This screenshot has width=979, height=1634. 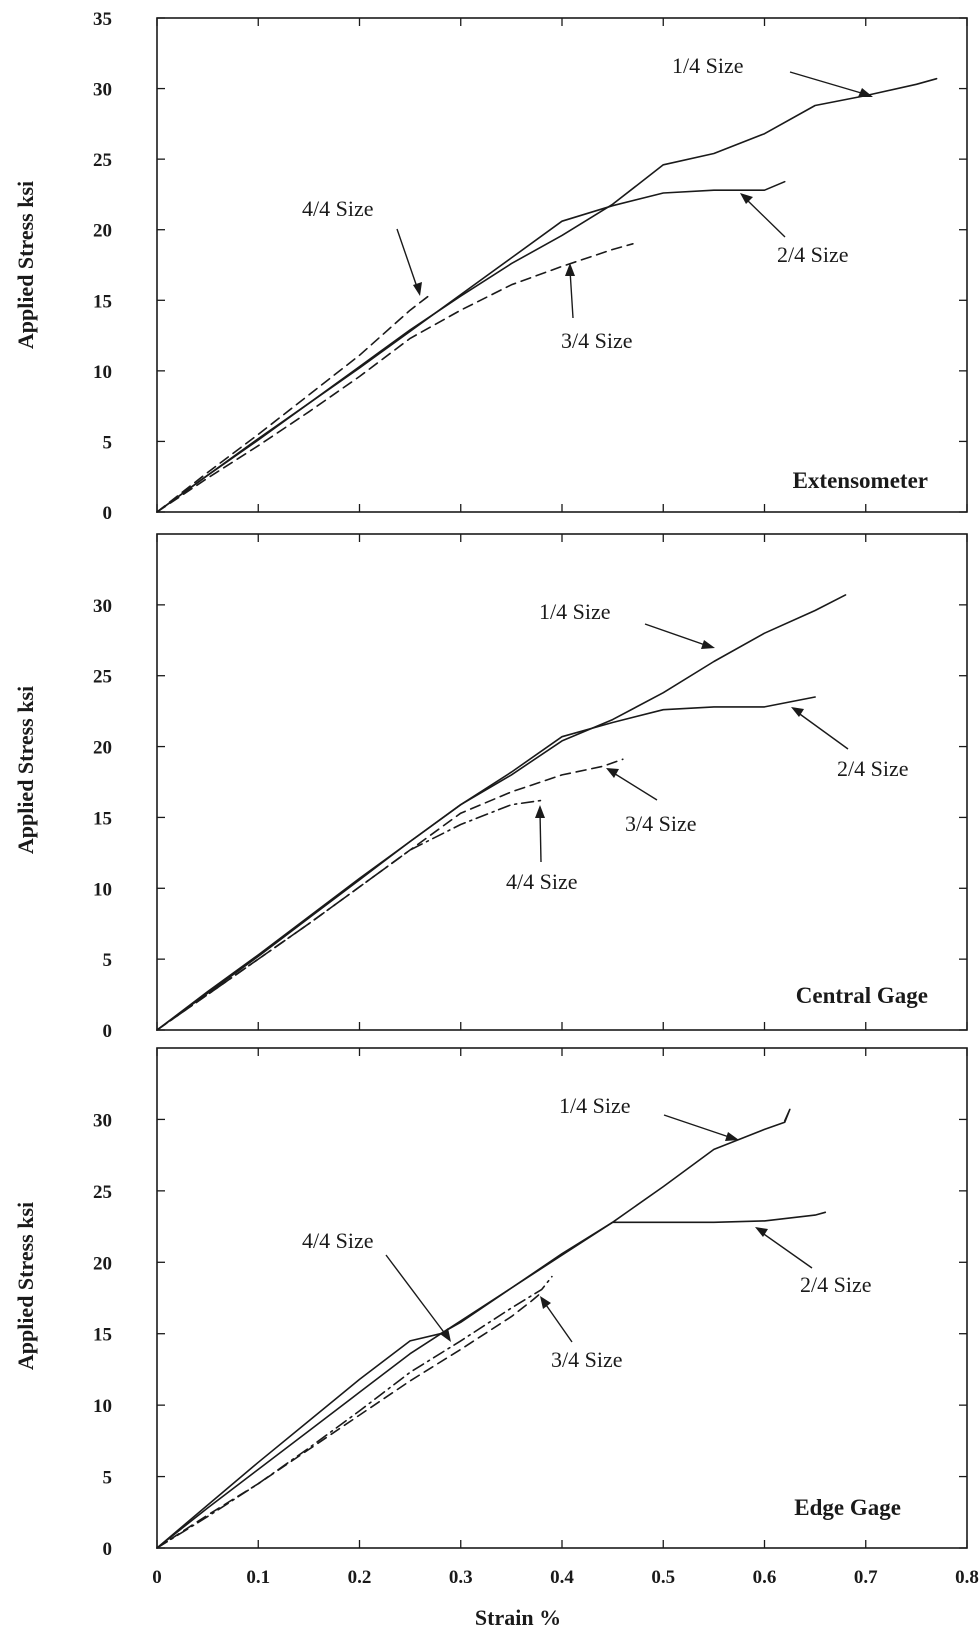 I want to click on x-axis: 0 0.1 0.2 0.3 0.4 0.5 0.6 0.7 0.8 Strain %, so click(x=565, y=1598).